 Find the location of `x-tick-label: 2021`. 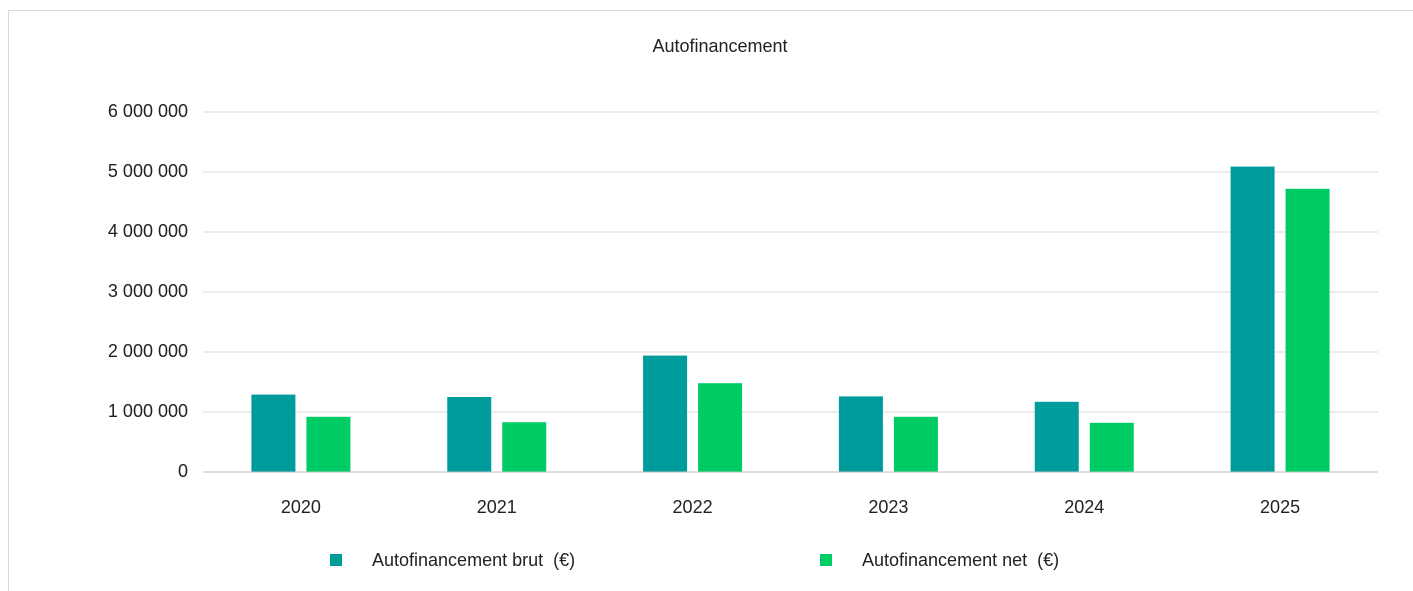

x-tick-label: 2021 is located at coordinates (497, 507).